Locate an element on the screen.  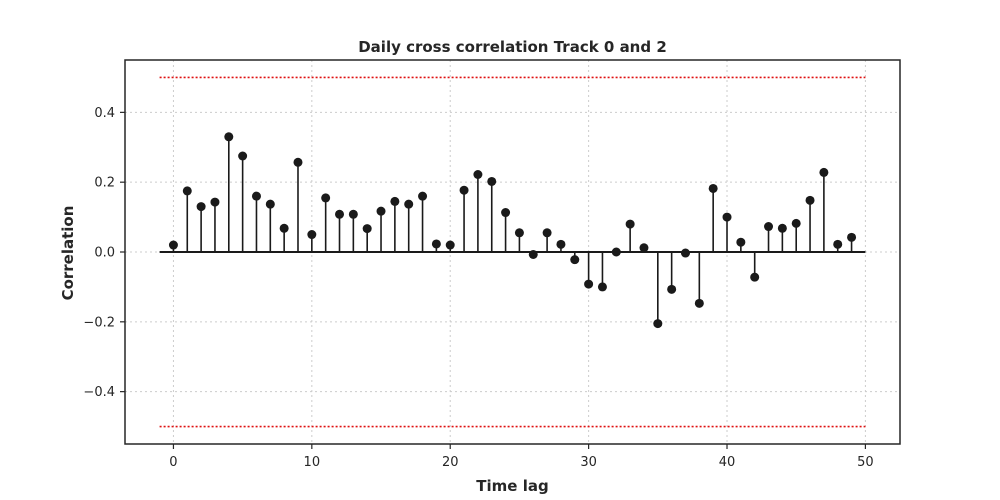
x-tick-label: 0 is located at coordinates (173, 462).